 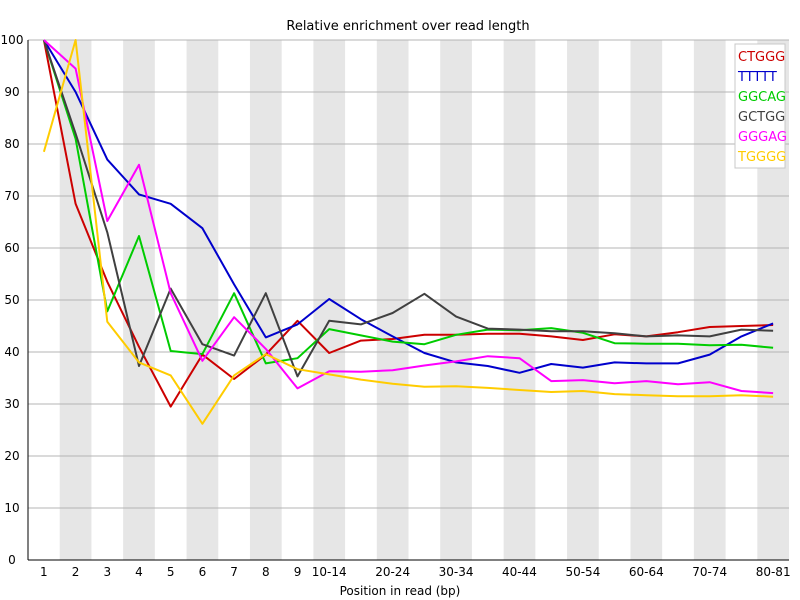 I want to click on x-tick-label: 2, so click(x=76, y=572).